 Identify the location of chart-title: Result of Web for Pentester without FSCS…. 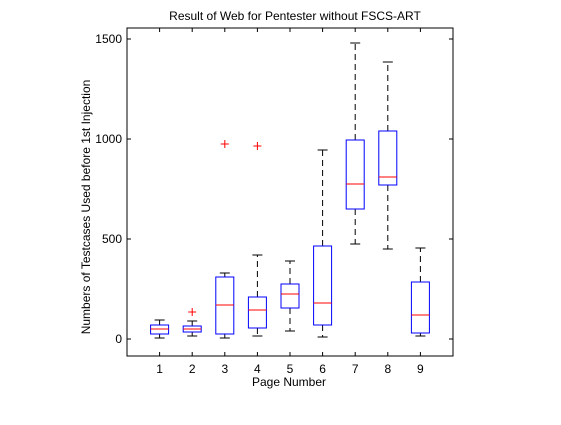
(295, 16).